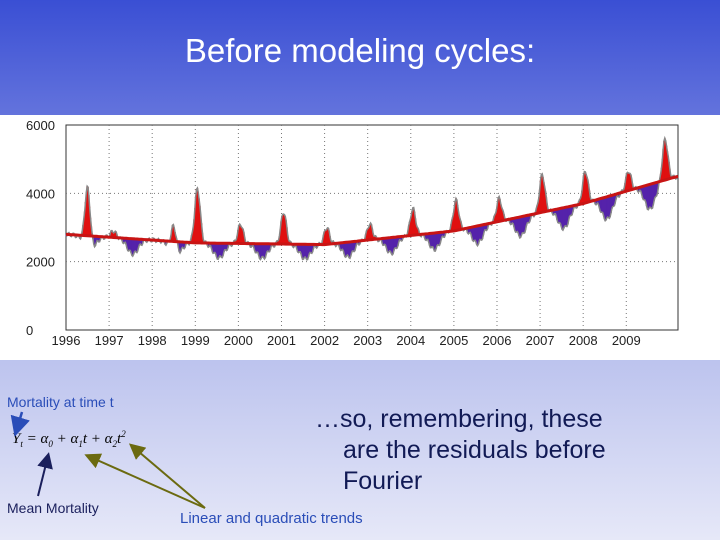  What do you see at coordinates (40, 125) in the screenshot?
I see `y-tick-label: 6000` at bounding box center [40, 125].